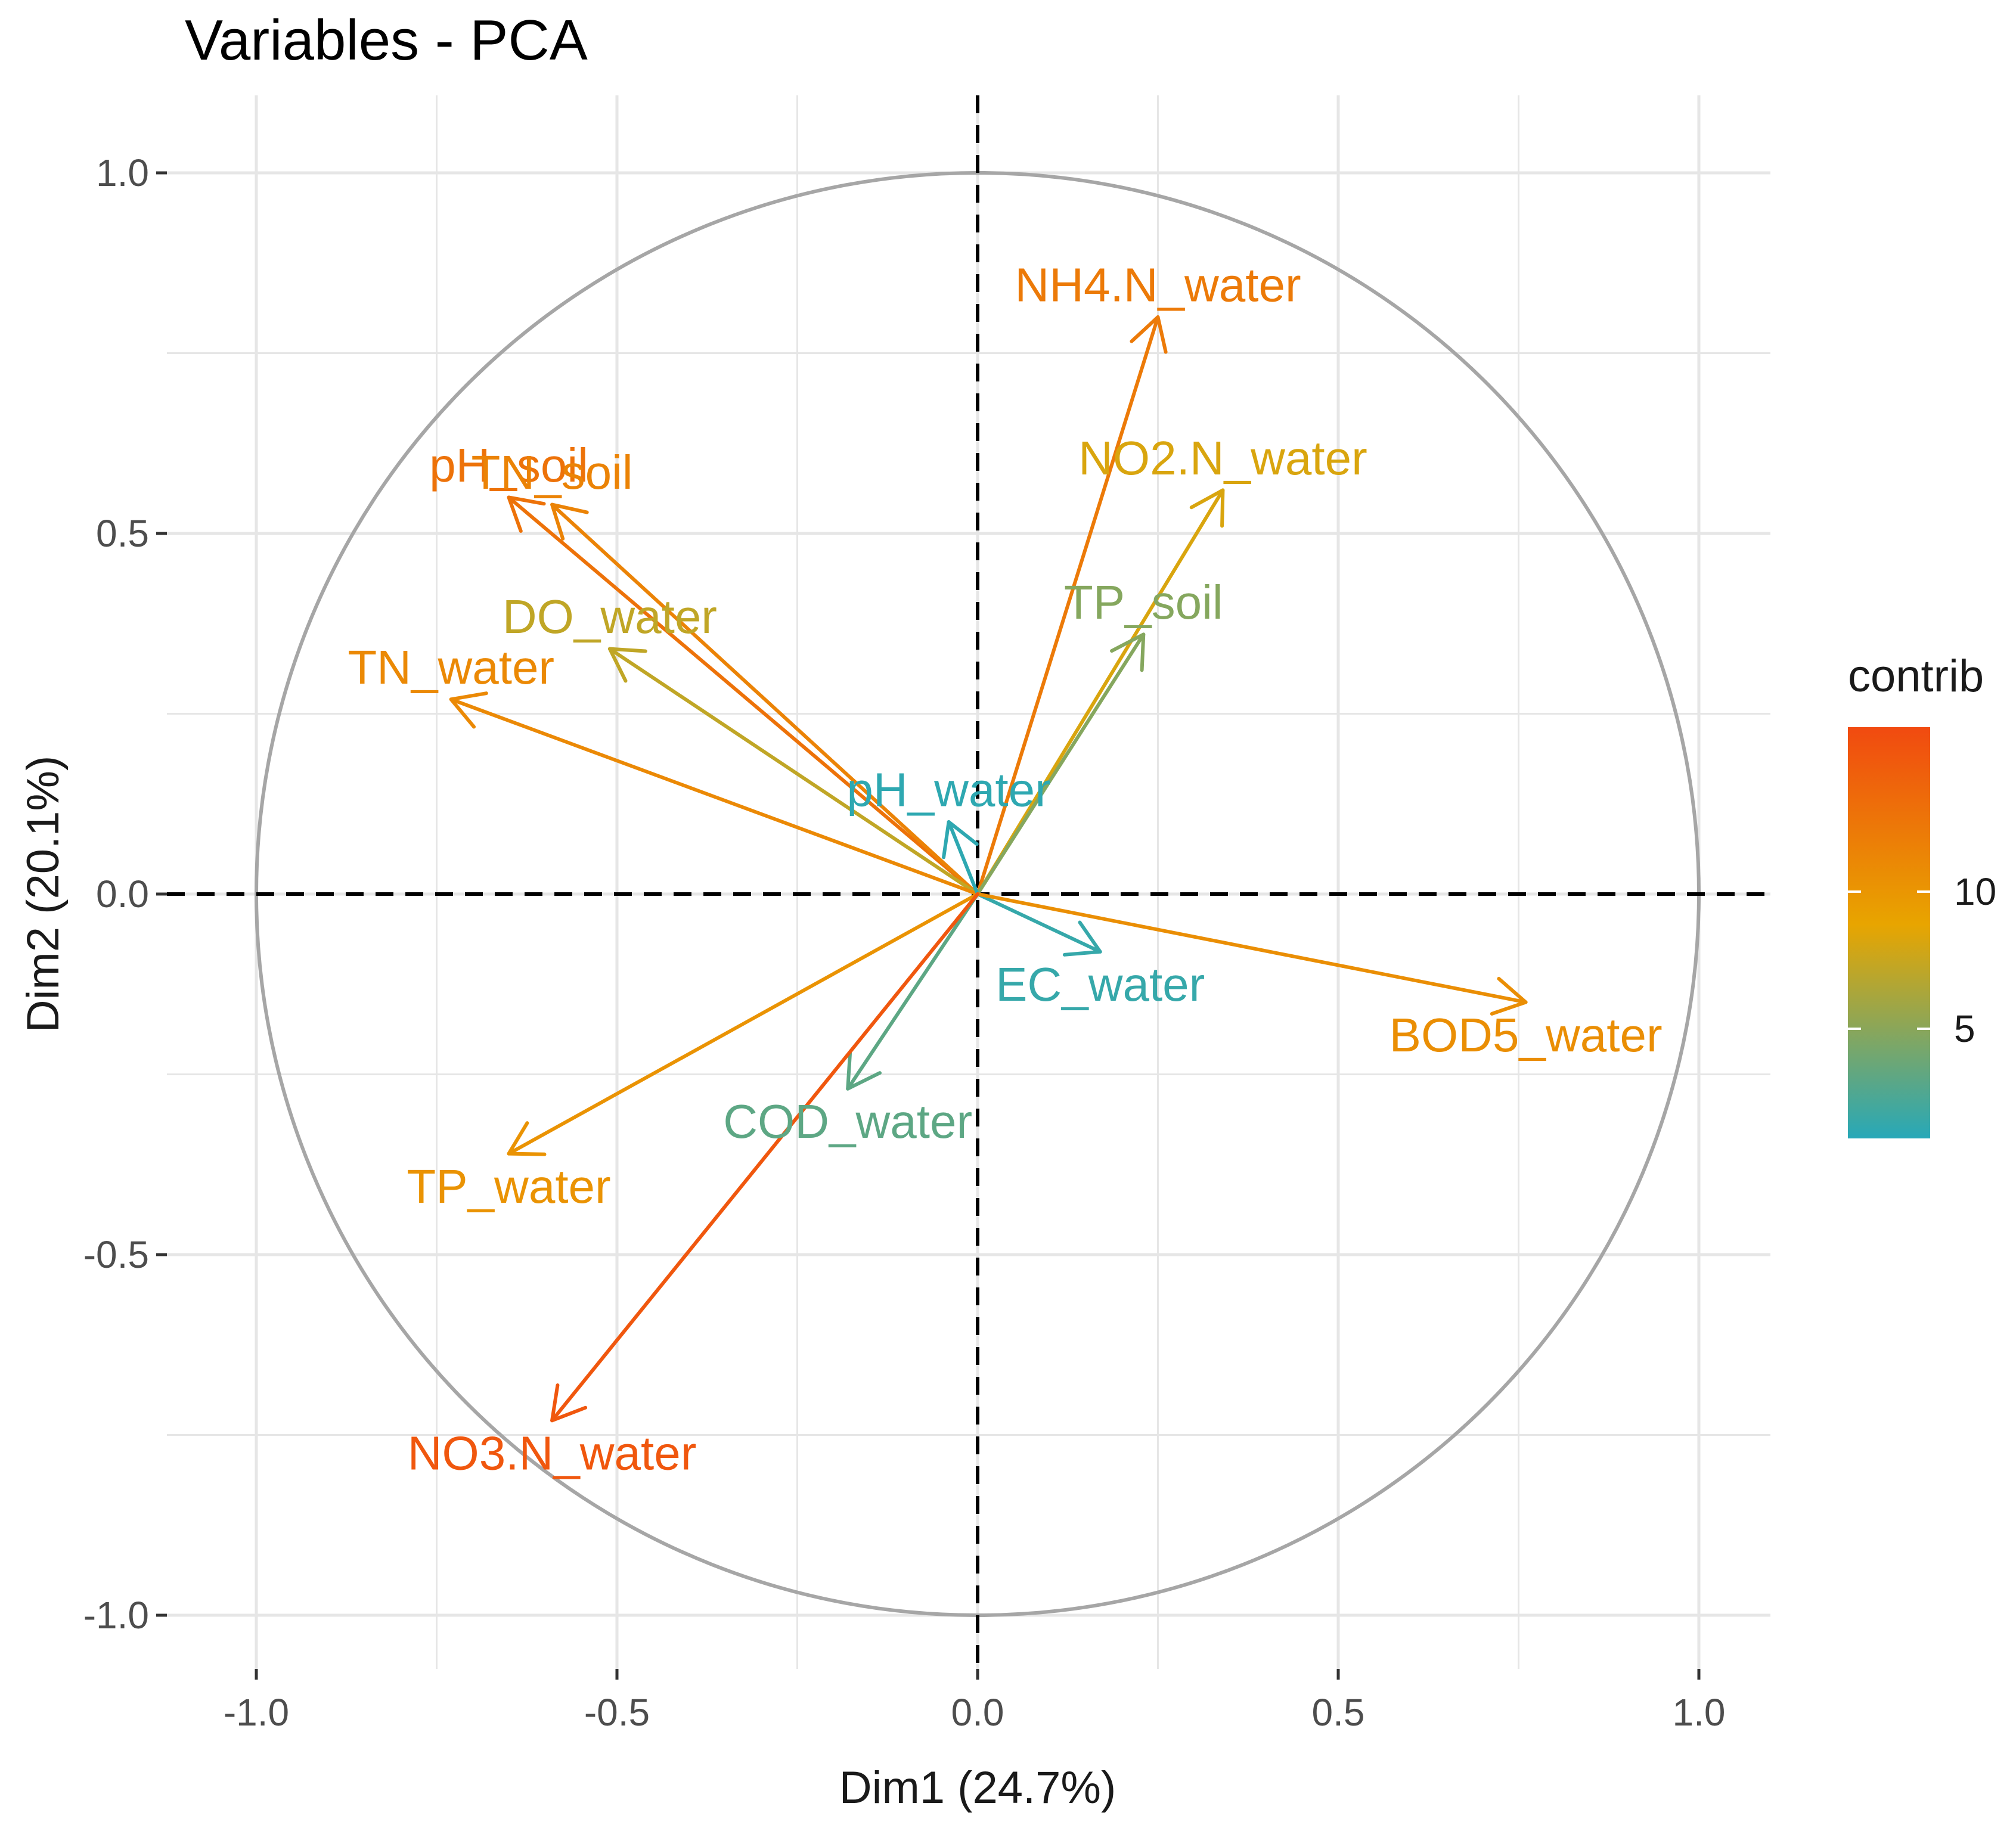 This screenshot has width=2016, height=1831. What do you see at coordinates (1207, 508) in the screenshot?
I see `arrowhead-no2-n-water` at bounding box center [1207, 508].